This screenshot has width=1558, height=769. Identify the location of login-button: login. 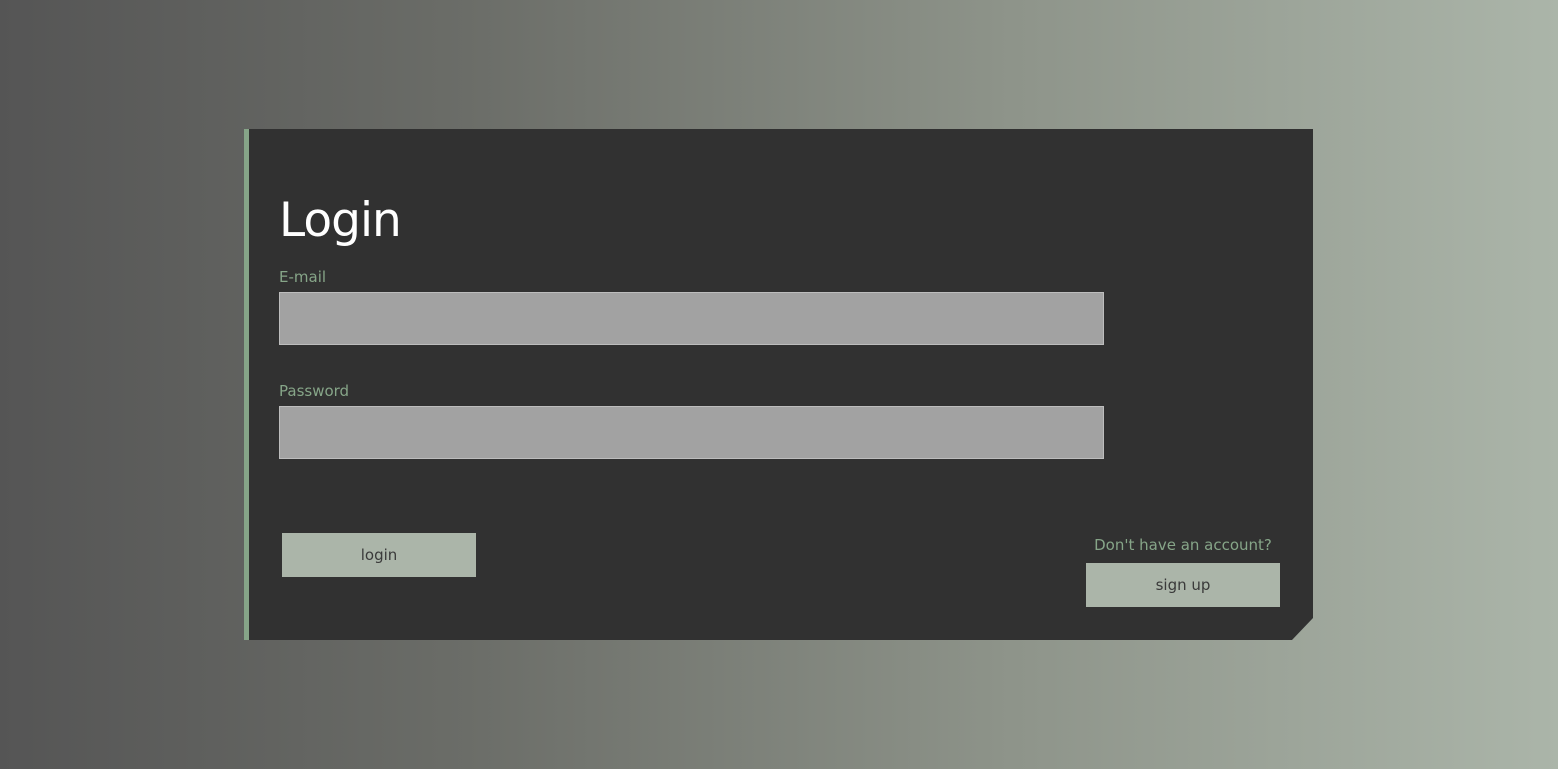
(379, 555).